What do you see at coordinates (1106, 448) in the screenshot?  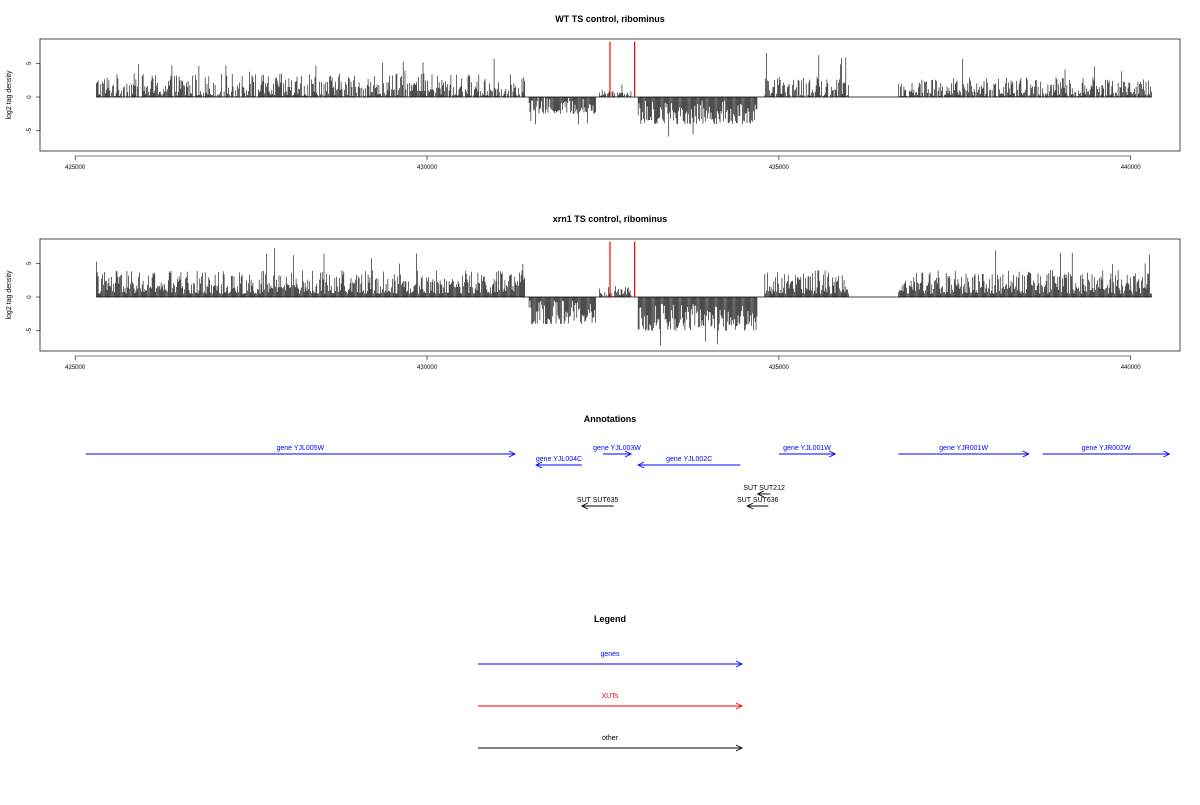 I see `annotation-label: gene YJR002W` at bounding box center [1106, 448].